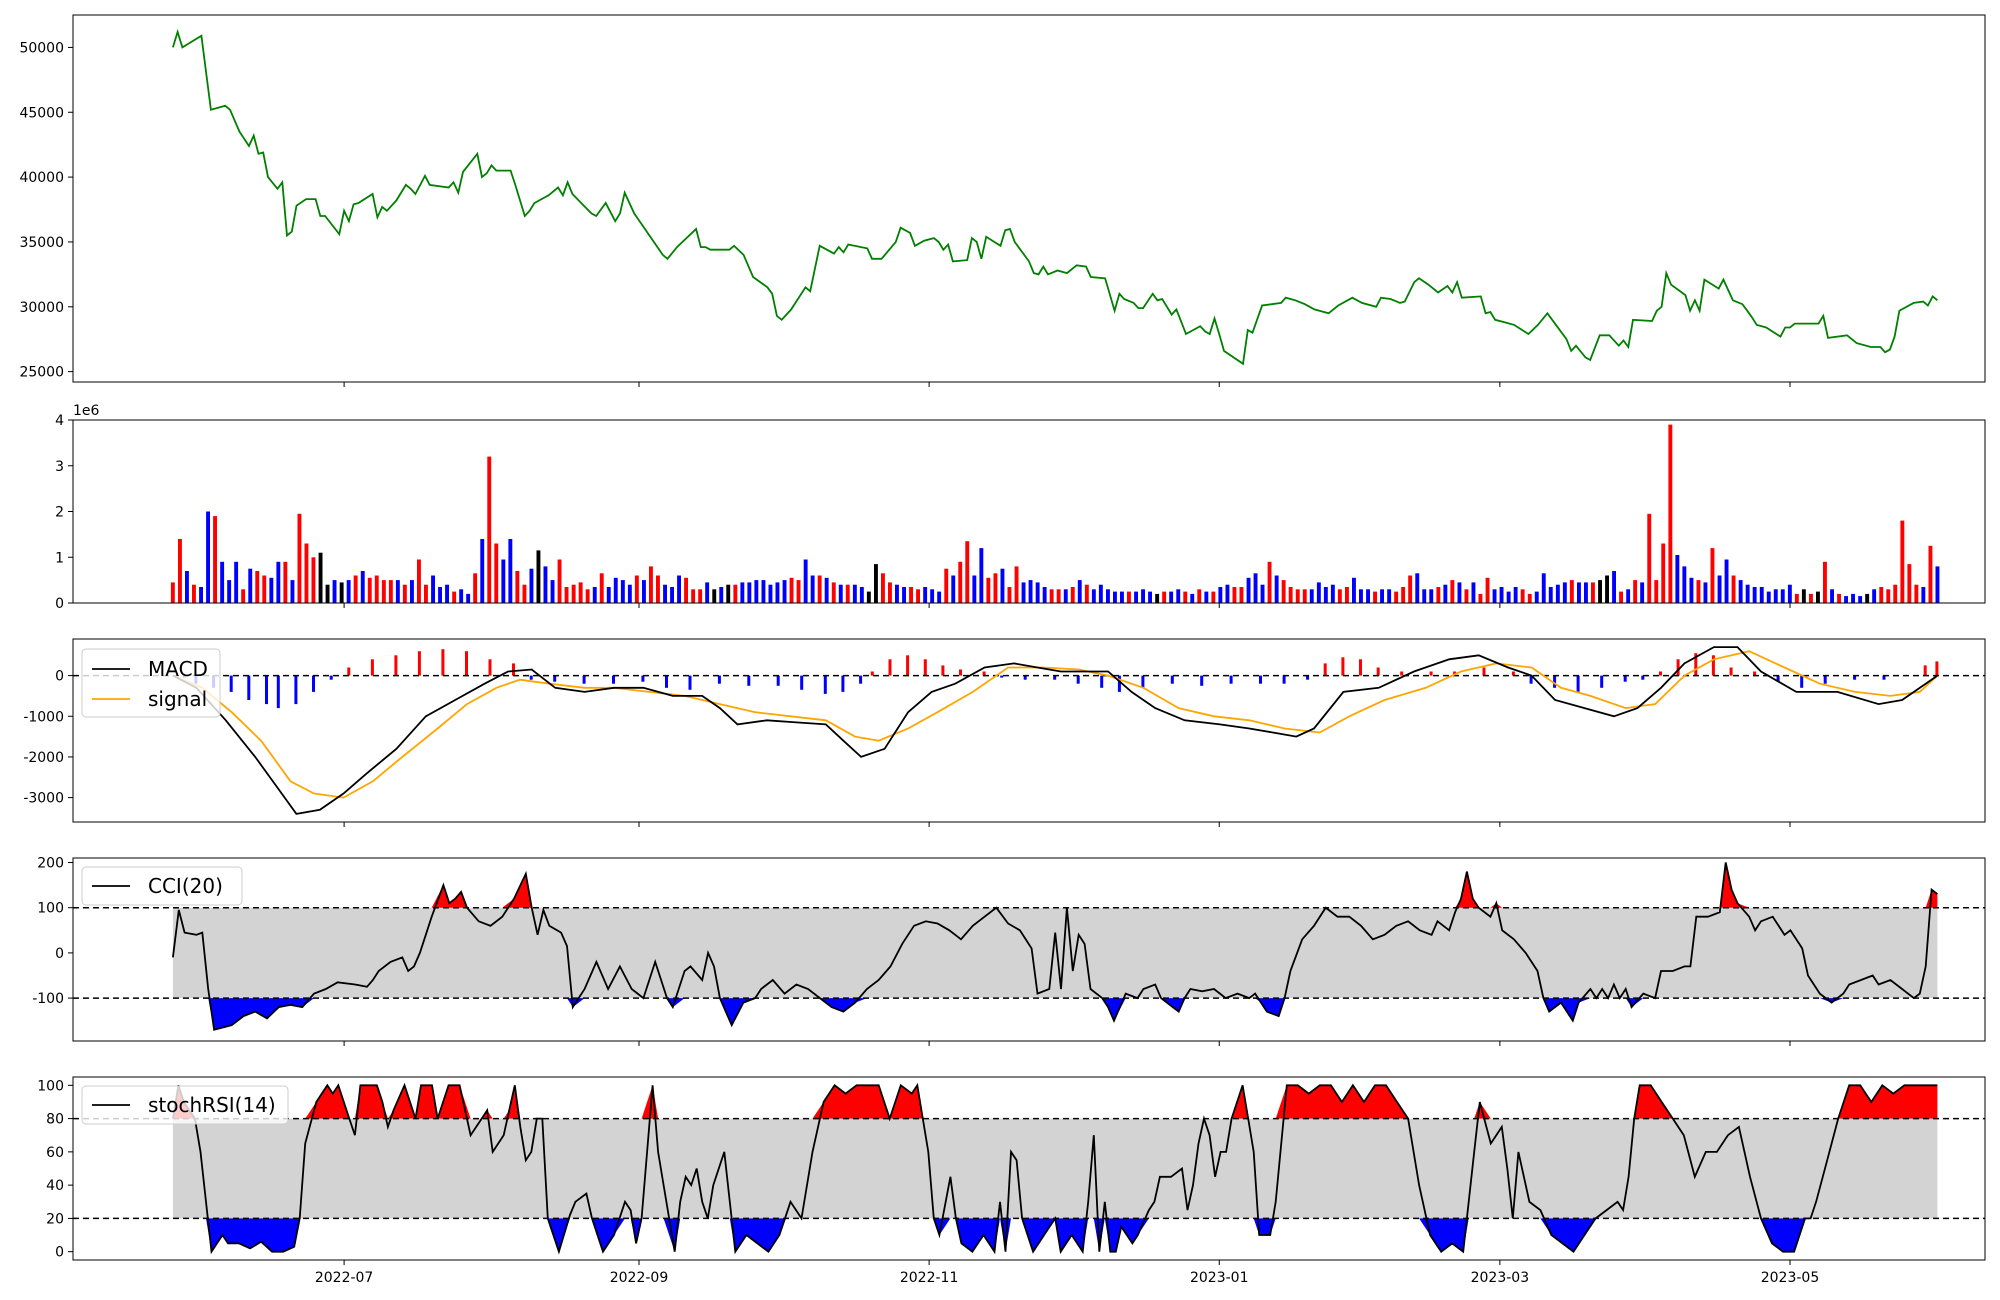  Describe the element at coordinates (59, 954) in the screenshot. I see `y-tick-label: 0` at that location.